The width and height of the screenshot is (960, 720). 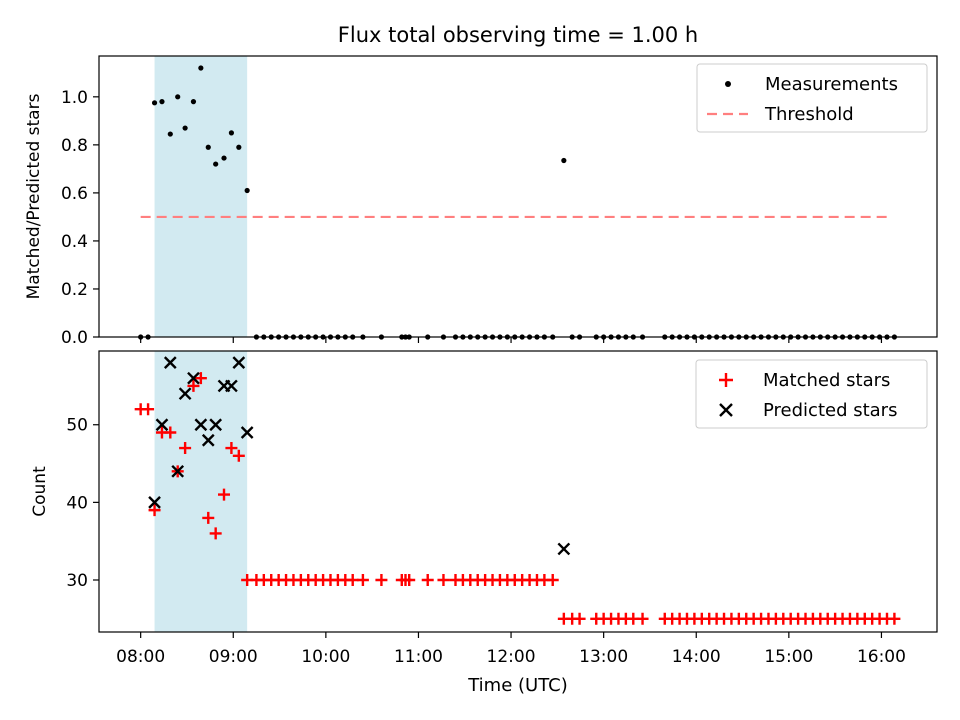 What do you see at coordinates (603, 657) in the screenshot?
I see `x-tick-label: 13:00` at bounding box center [603, 657].